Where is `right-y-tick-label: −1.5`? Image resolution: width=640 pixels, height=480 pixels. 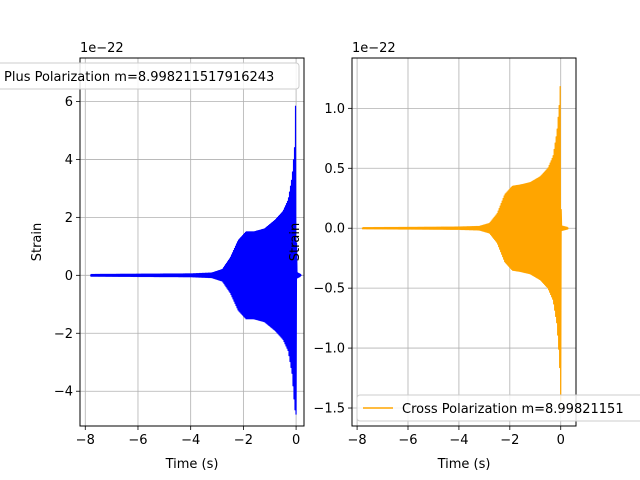 right-y-tick-label: −1.5 is located at coordinates (329, 409).